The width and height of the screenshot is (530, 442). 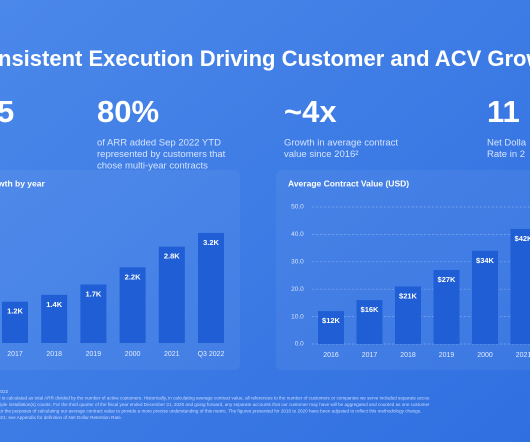 What do you see at coordinates (297, 262) in the screenshot?
I see `y-tick-label: 30.0` at bounding box center [297, 262].